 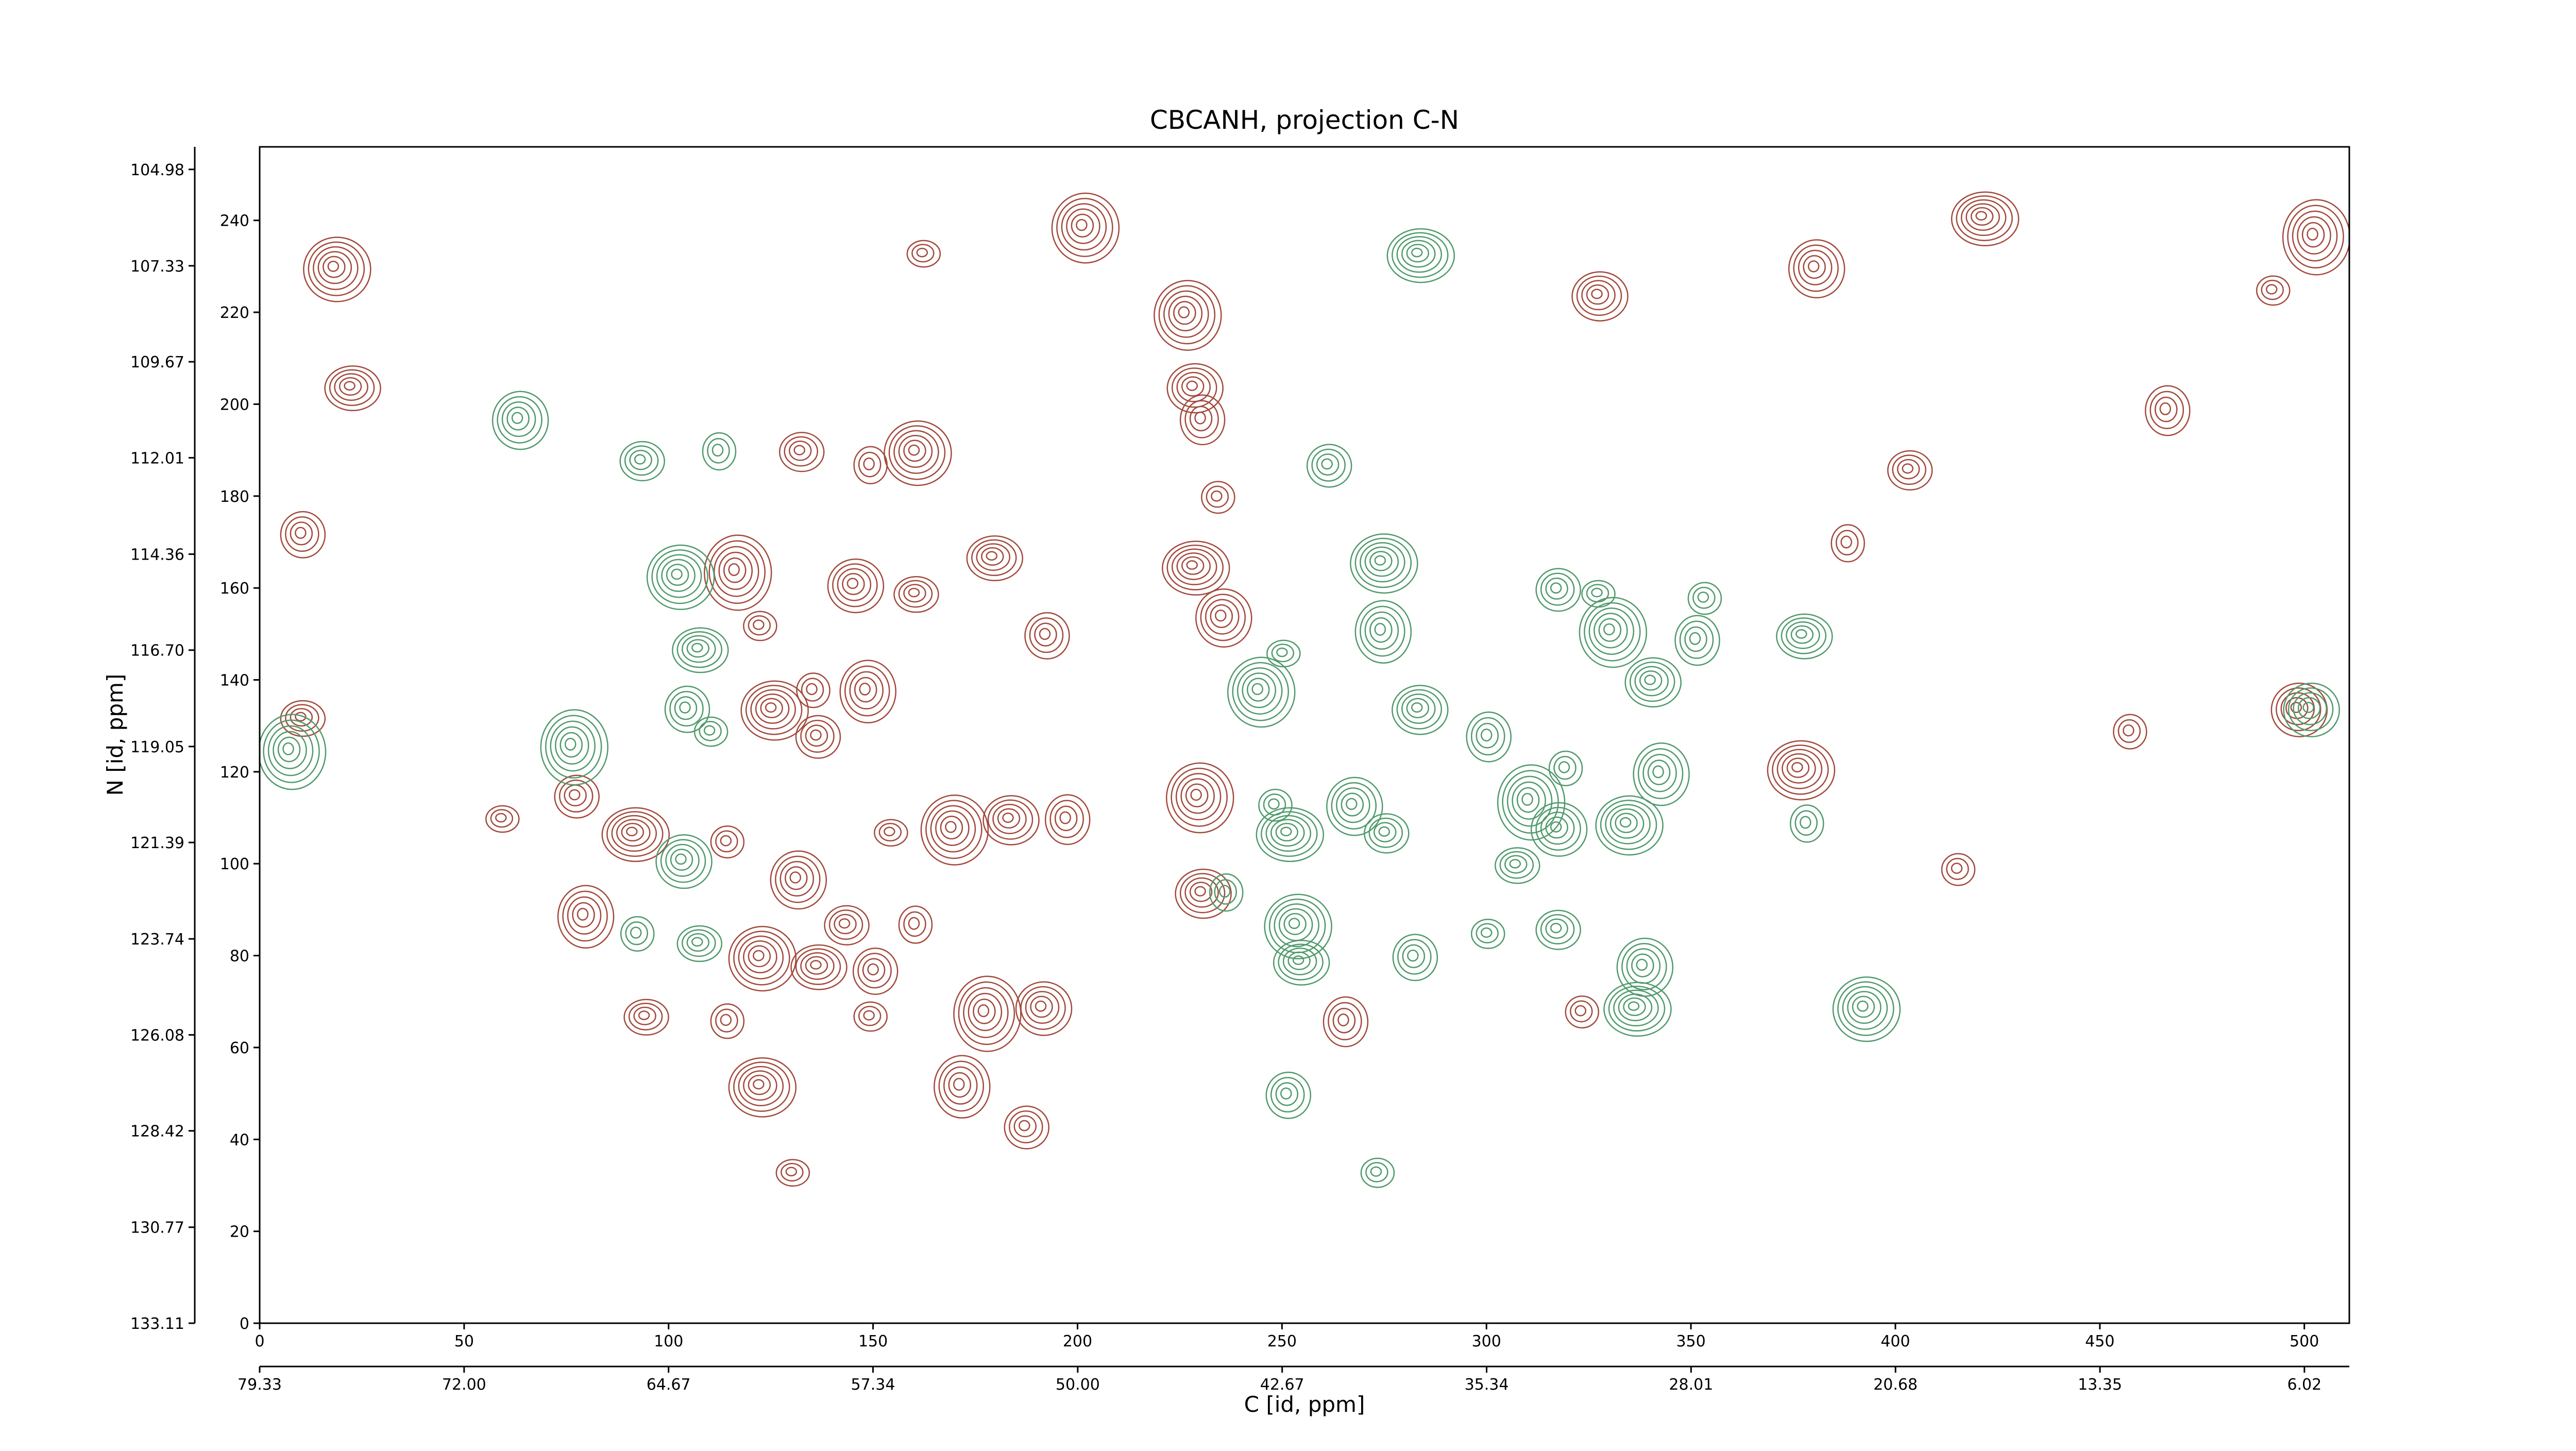 I want to click on y-axis-label: N [id, ppm], so click(x=115, y=735).